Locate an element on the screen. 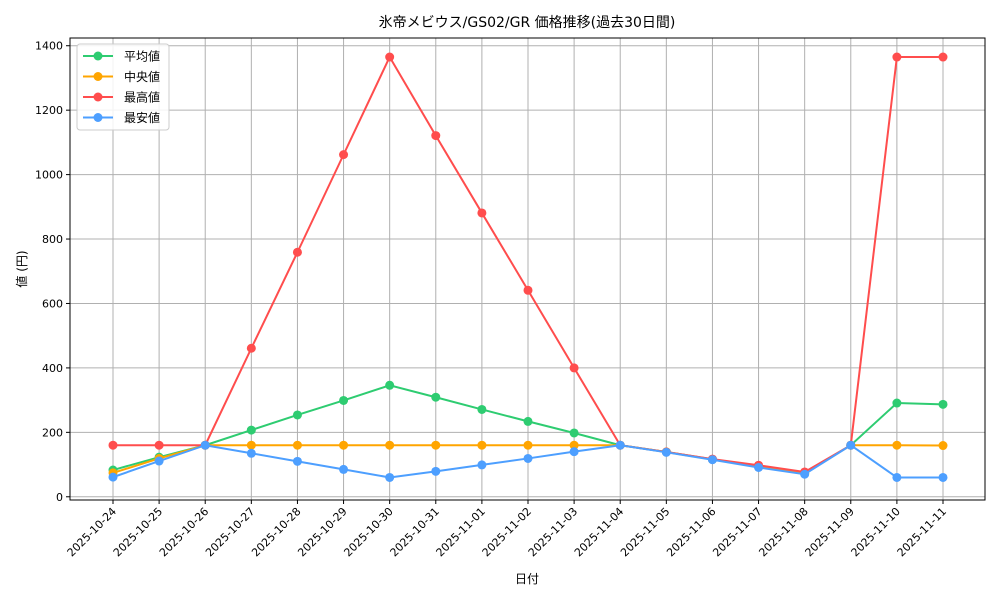 The width and height of the screenshot is (1000, 604). x-axis-label: 日付 is located at coordinates (527, 579).